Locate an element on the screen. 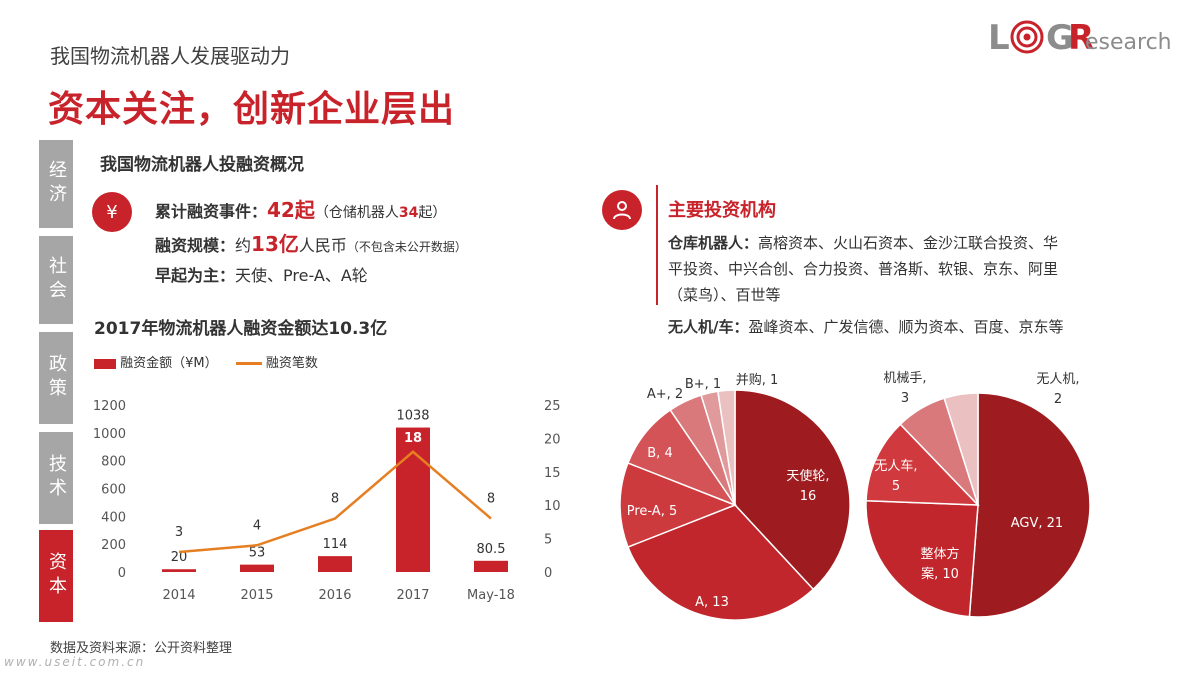 Image resolution: width=1200 pixels, height=675 pixels. pie-slice-label: AGV, 21 is located at coordinates (1037, 523).